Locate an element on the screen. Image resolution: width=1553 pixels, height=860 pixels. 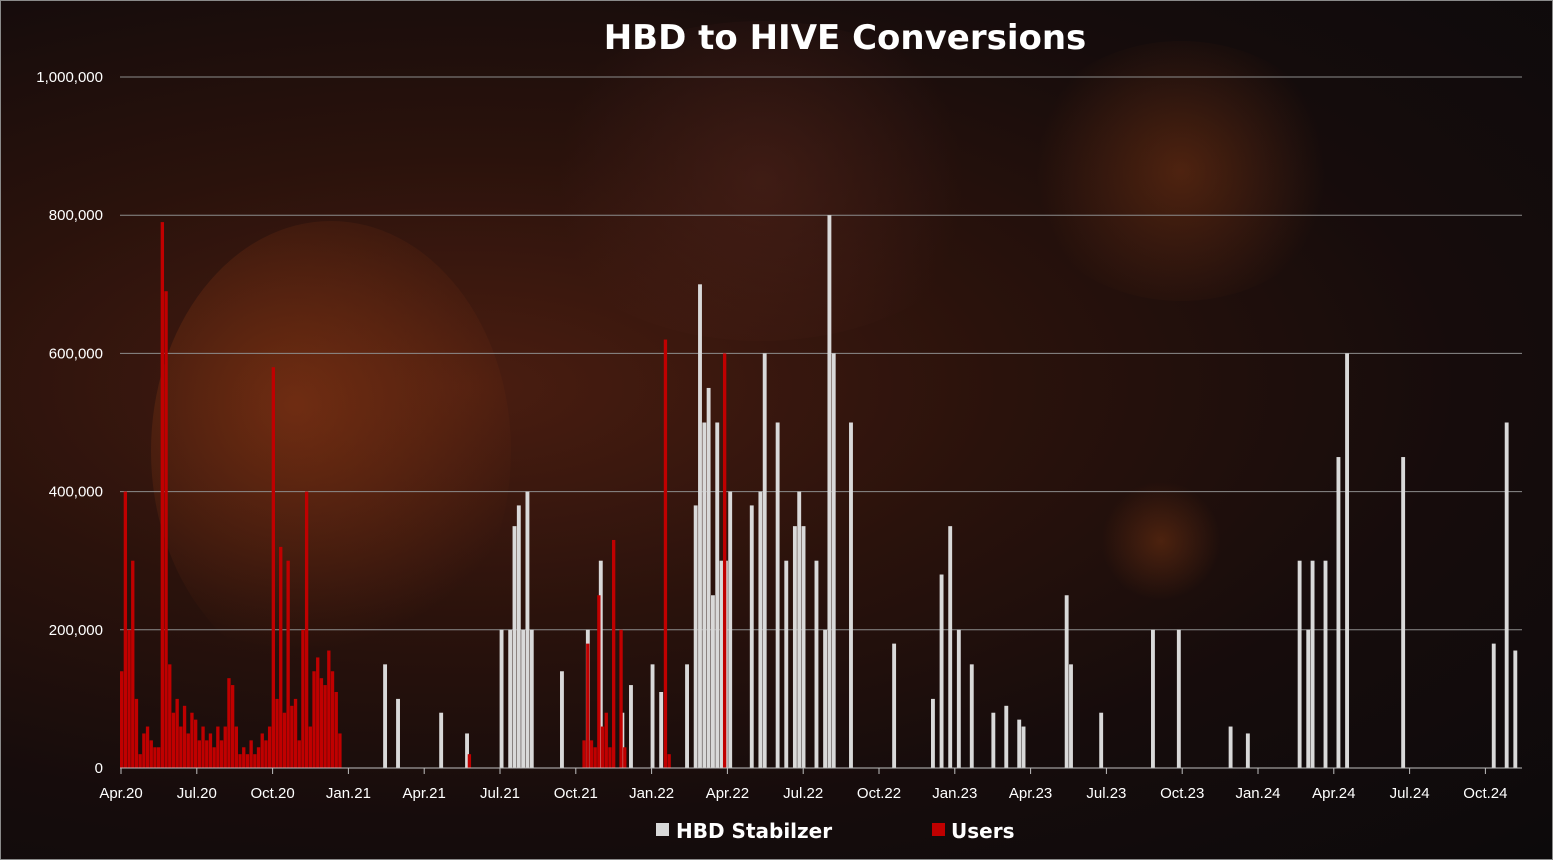
y-tick-label: 400,000 is located at coordinates (76, 492).